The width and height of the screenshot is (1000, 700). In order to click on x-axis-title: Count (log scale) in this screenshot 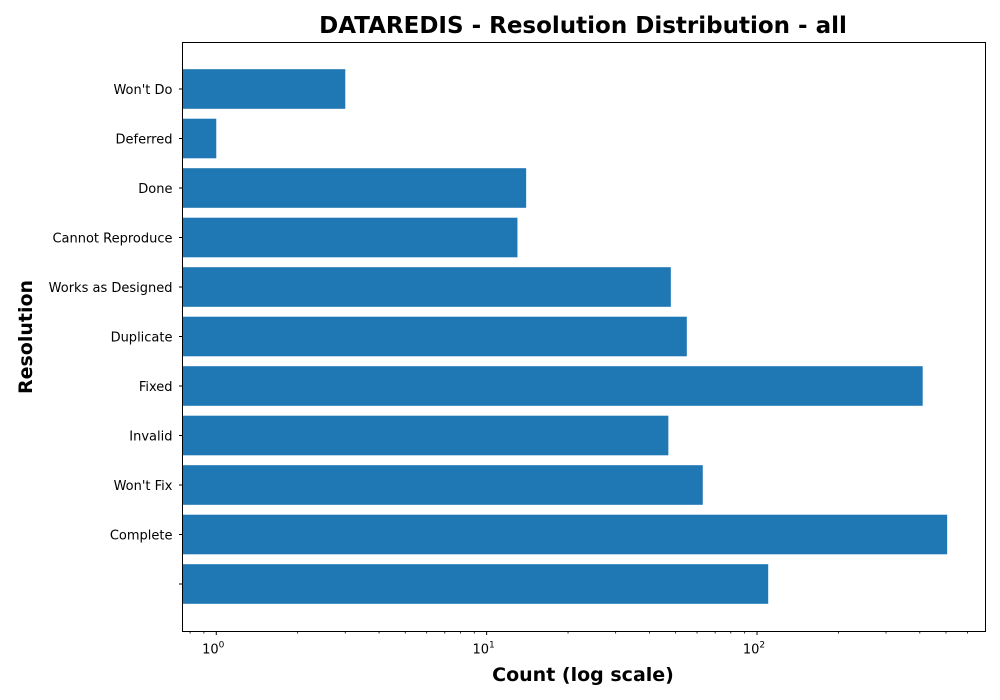, I will do `click(583, 675)`.